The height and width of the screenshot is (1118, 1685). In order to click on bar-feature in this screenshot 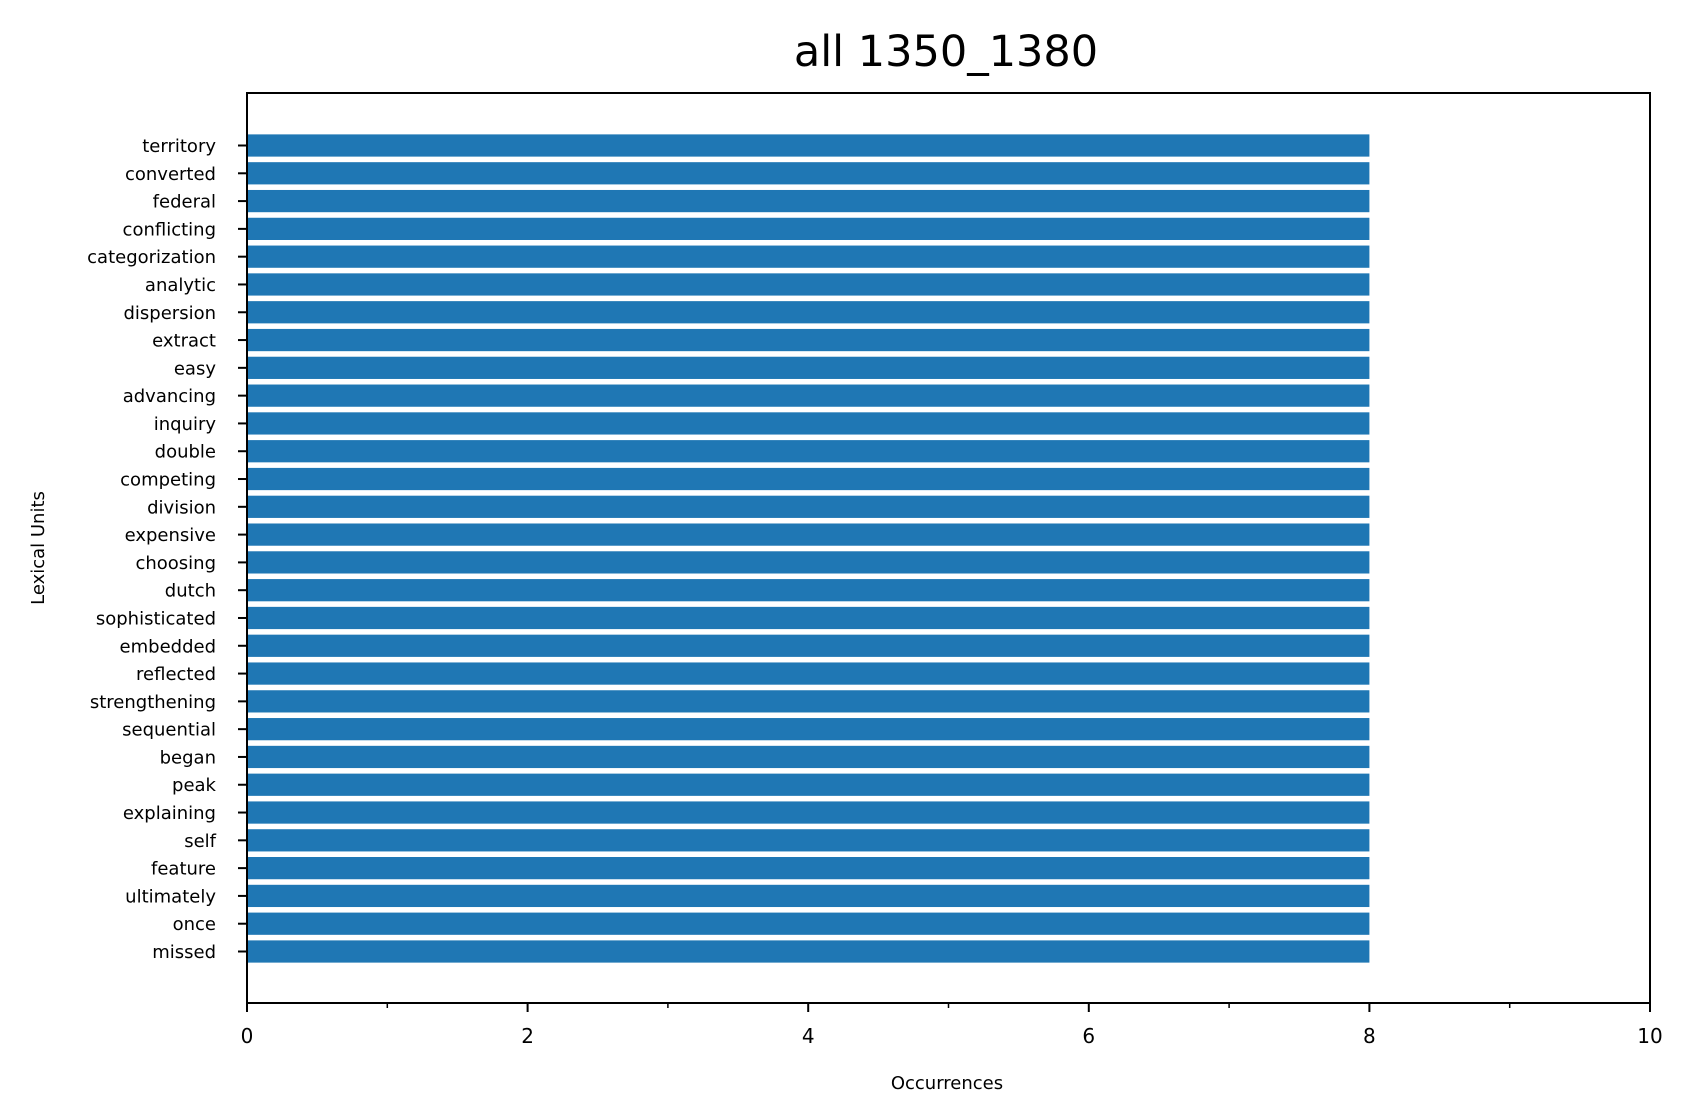, I will do `click(808, 868)`.